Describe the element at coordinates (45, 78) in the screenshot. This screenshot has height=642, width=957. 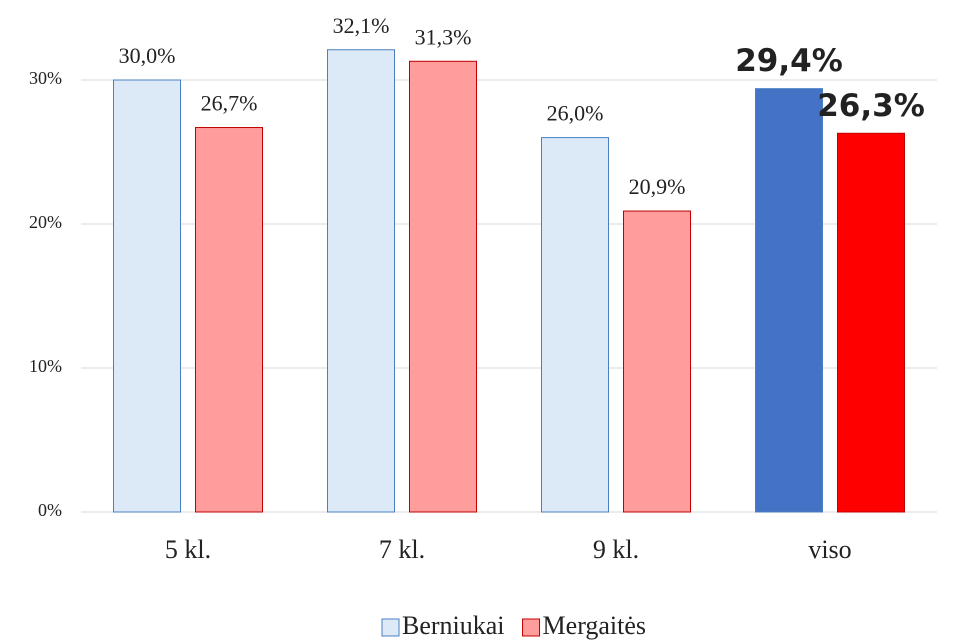
I see `y-tick-label: 30%` at that location.